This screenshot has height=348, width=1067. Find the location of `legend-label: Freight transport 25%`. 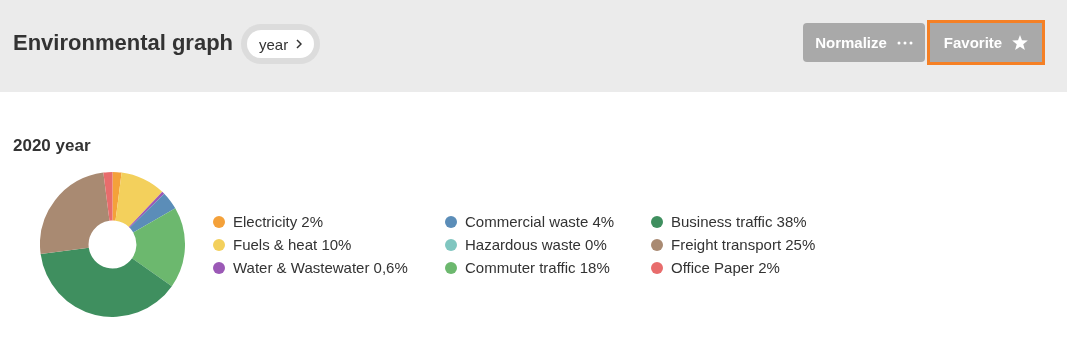

legend-label: Freight transport 25% is located at coordinates (743, 244).